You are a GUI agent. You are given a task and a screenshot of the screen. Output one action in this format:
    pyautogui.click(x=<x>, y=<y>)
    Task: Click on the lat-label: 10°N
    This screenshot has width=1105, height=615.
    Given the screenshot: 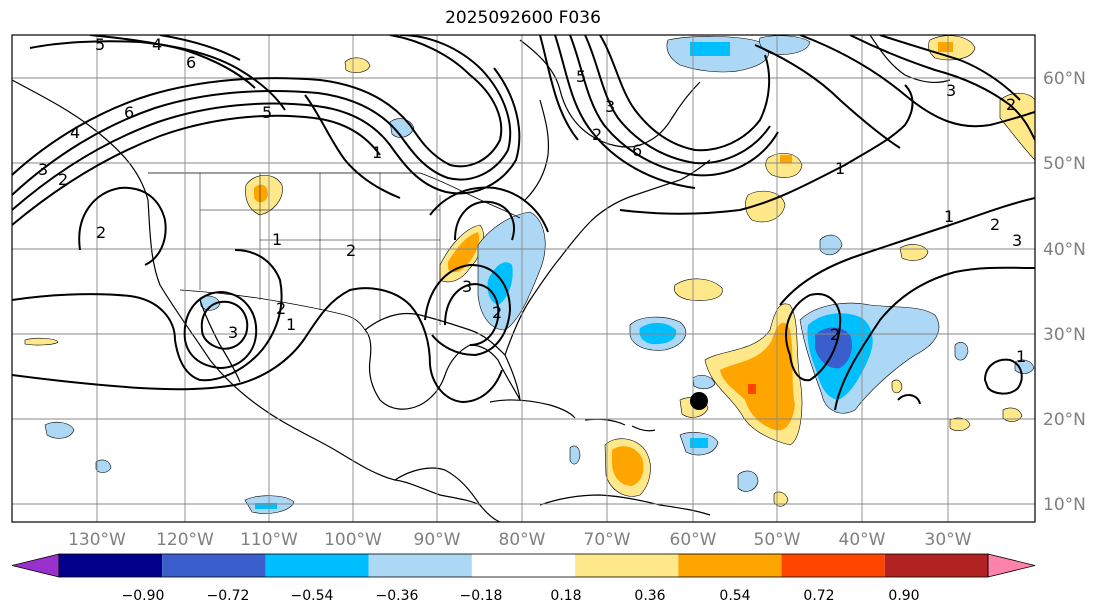 What is the action you would take?
    pyautogui.click(x=1064, y=505)
    